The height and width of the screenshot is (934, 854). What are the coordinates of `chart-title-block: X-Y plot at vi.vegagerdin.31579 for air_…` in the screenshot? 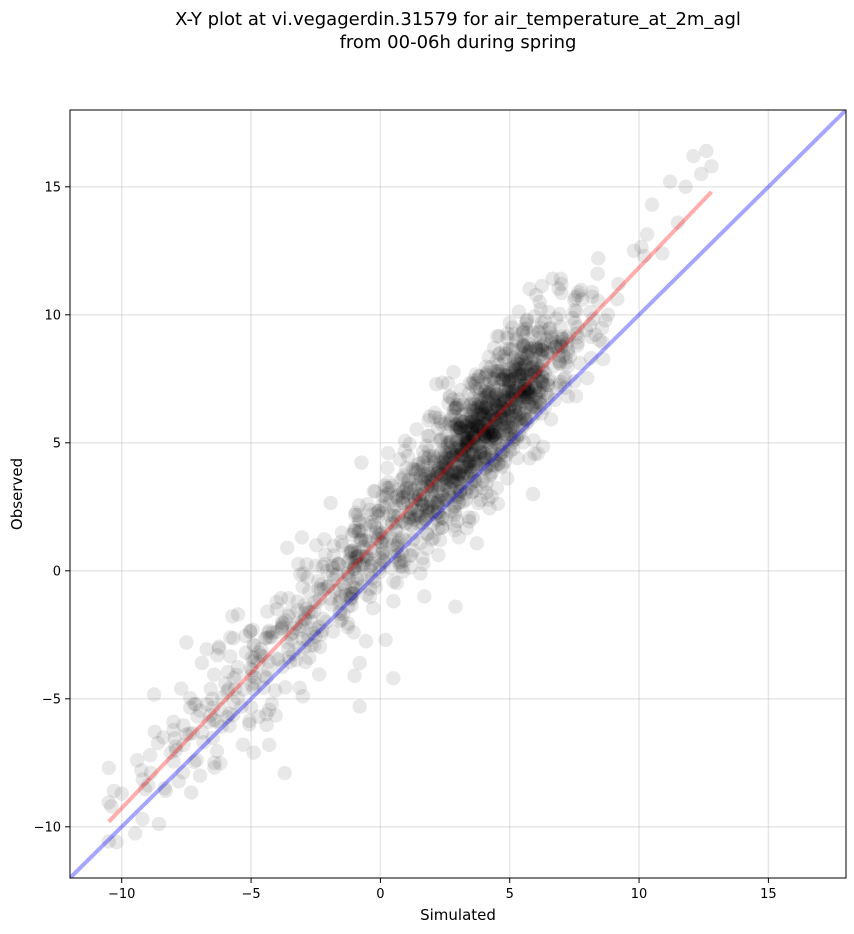 It's located at (458, 31).